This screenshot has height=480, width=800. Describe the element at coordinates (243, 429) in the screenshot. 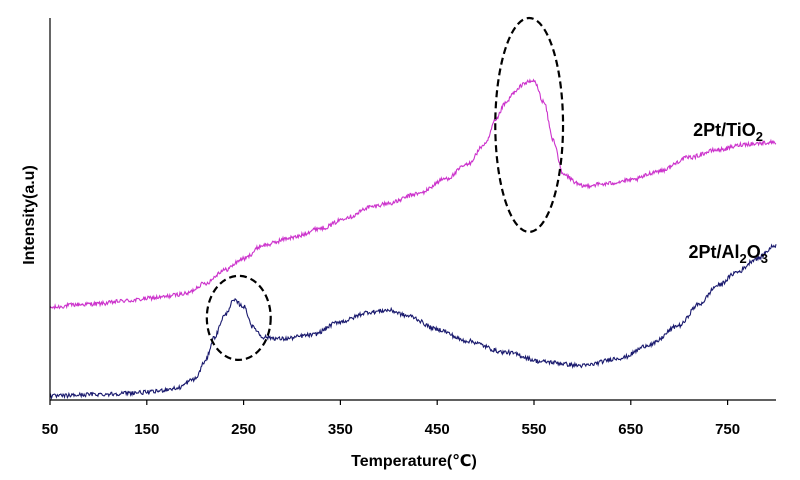

I see `x-tick-label: 250` at that location.